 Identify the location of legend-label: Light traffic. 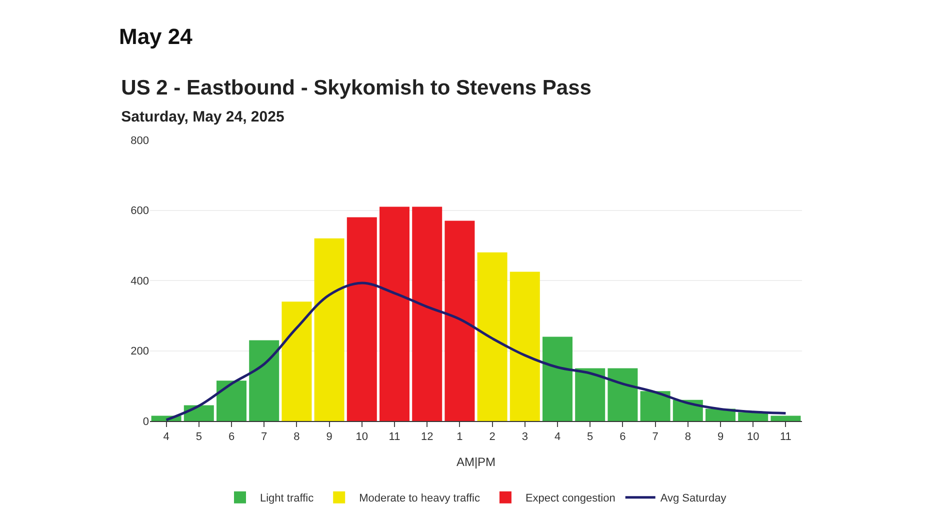
(287, 498).